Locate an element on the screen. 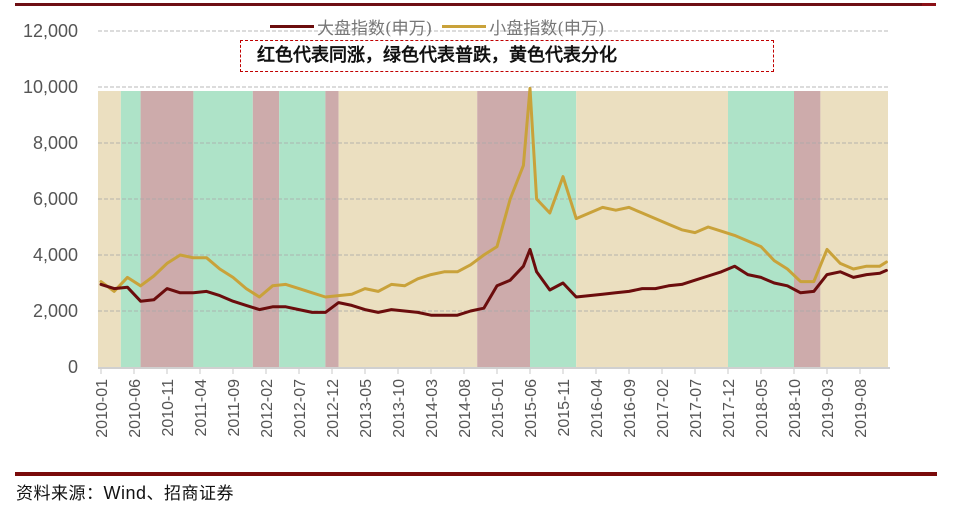 The image size is (962, 515). y-axis: 0 2,000 4,000 6,000 8,000 10,000 12,000 is located at coordinates (50, 199).